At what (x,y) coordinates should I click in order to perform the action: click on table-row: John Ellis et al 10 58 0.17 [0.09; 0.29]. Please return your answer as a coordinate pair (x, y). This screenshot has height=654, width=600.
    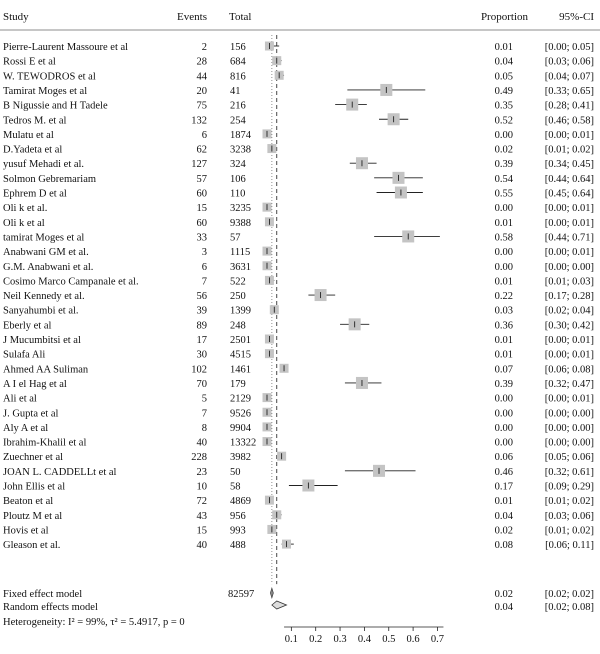
    Looking at the image, I should click on (298, 487).